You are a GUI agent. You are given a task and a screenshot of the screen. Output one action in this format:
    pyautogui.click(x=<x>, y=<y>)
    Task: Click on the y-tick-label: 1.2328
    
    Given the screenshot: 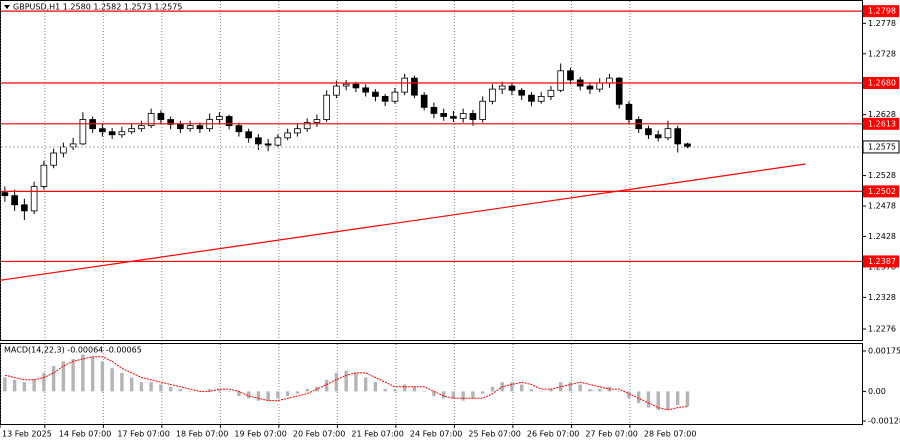 What is the action you would take?
    pyautogui.click(x=882, y=297)
    